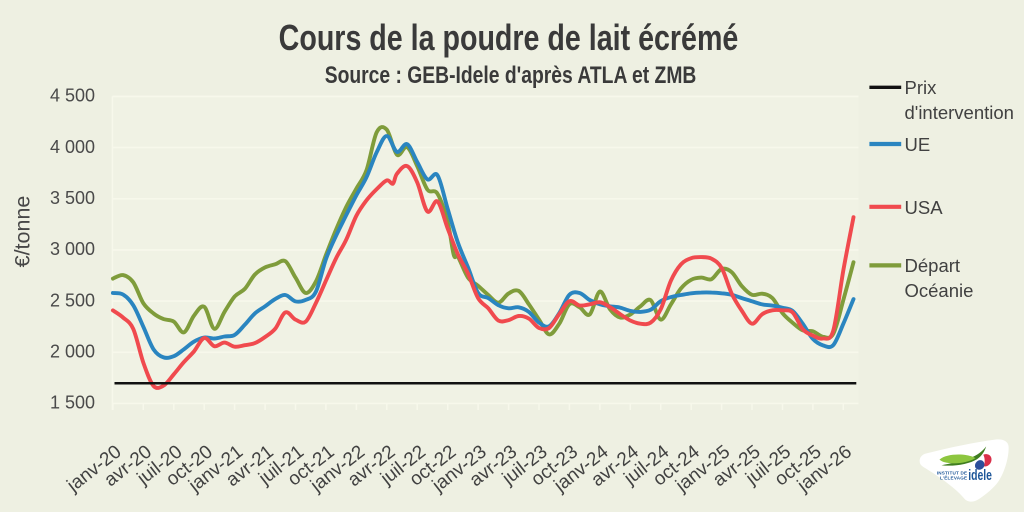  What do you see at coordinates (980, 476) in the screenshot?
I see `svg-text: idele` at bounding box center [980, 476].